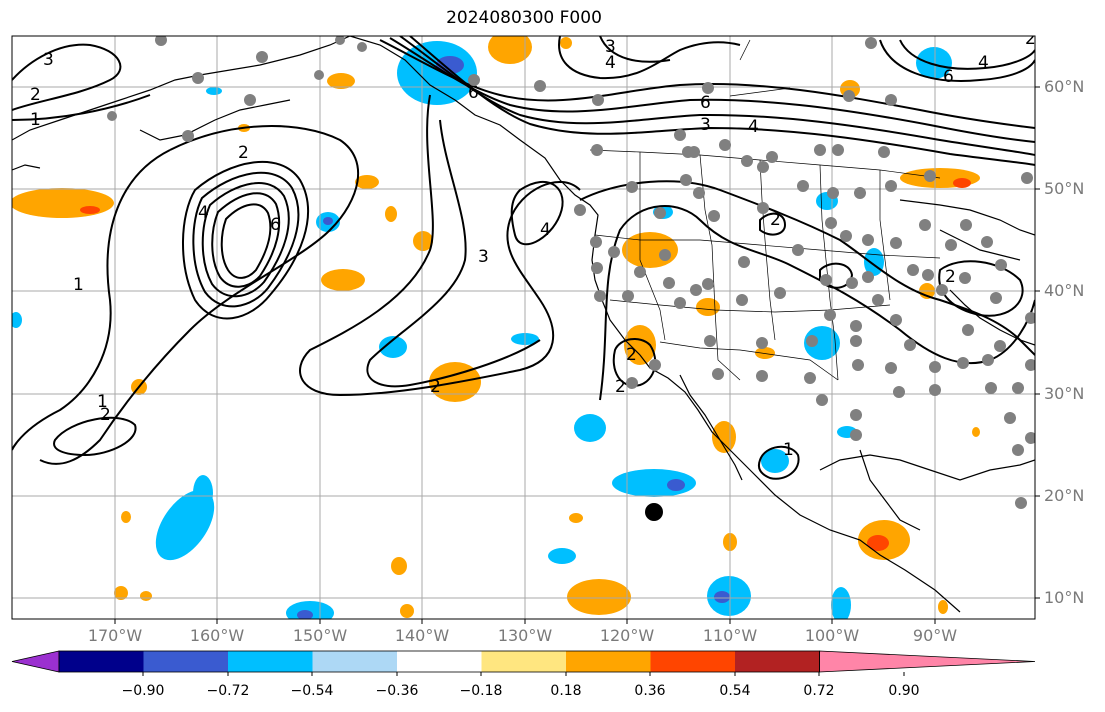  I want to click on chart-title: 2024080300 F000, so click(524, 18).